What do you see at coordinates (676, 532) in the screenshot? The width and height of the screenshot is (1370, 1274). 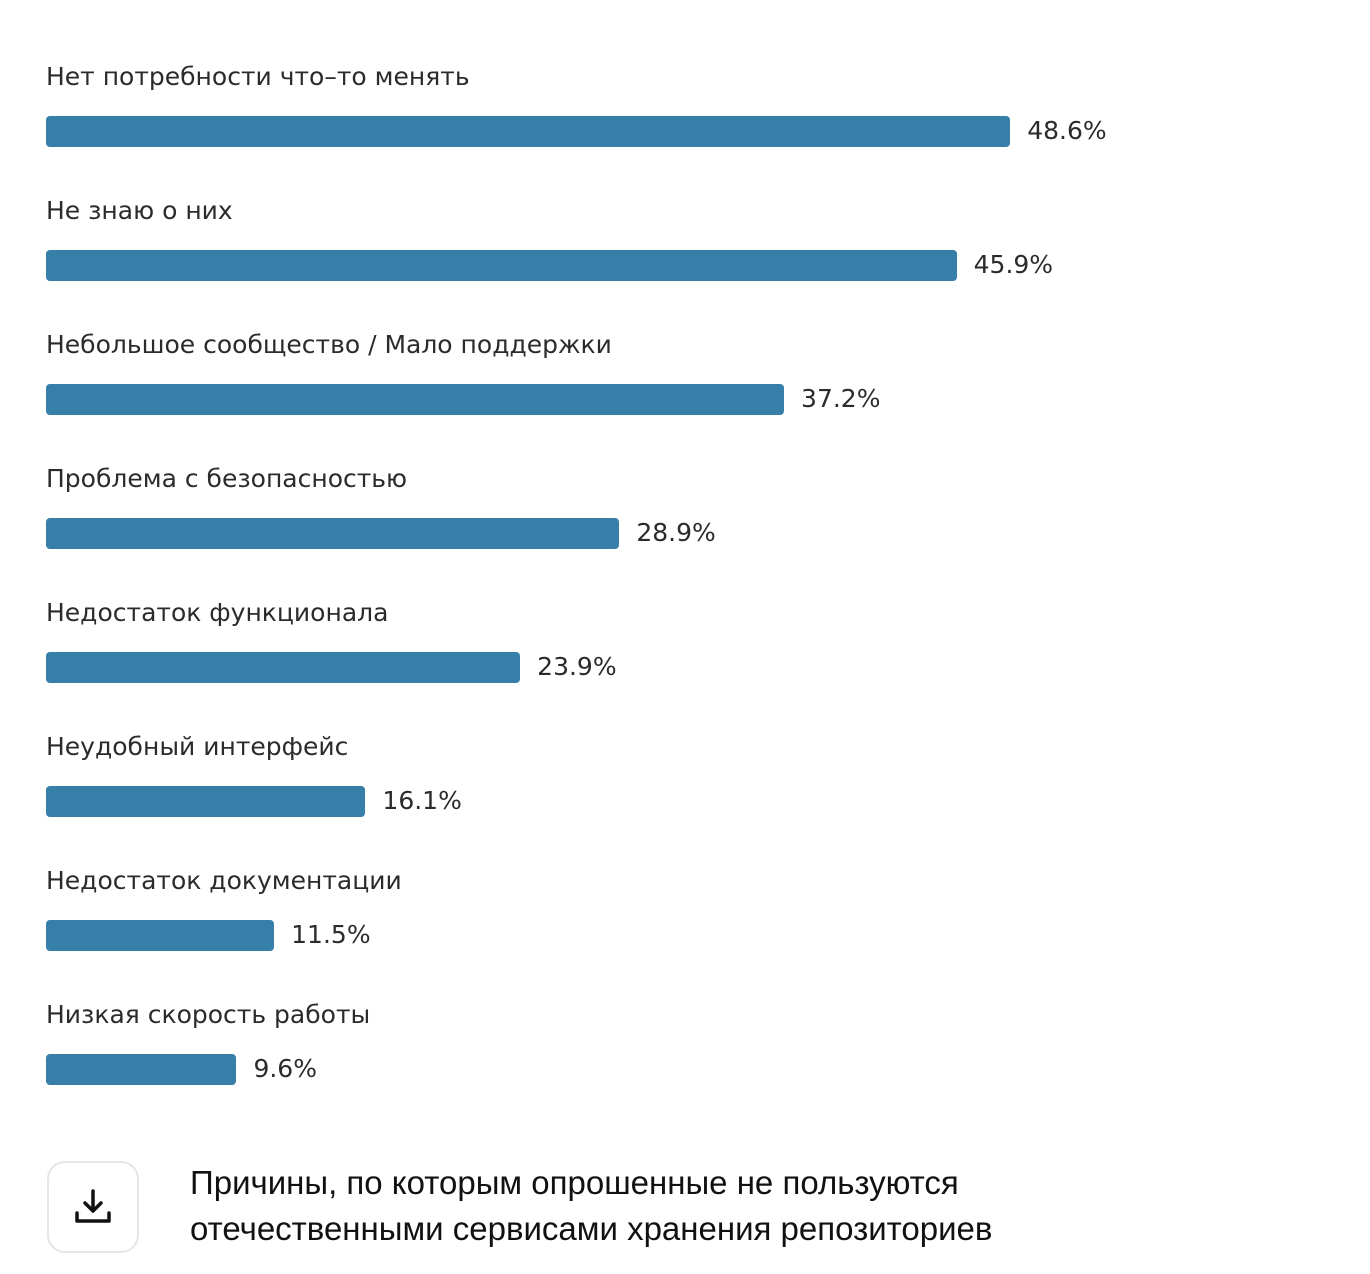 I see `value-label: 28.9%` at bounding box center [676, 532].